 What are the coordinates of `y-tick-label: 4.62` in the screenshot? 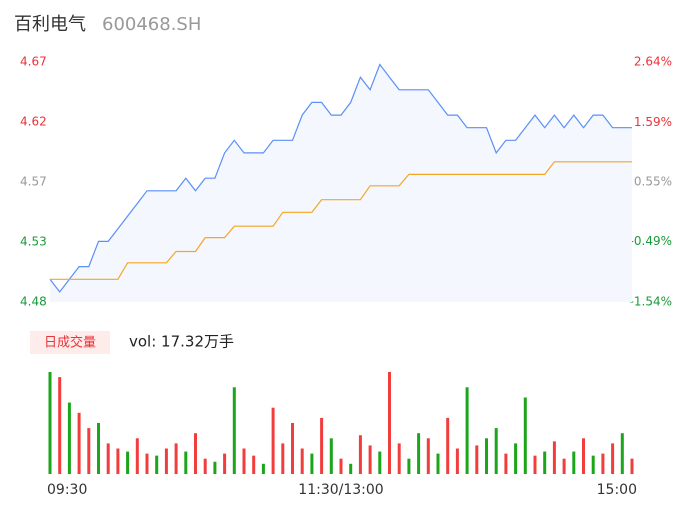 It's located at (33, 122).